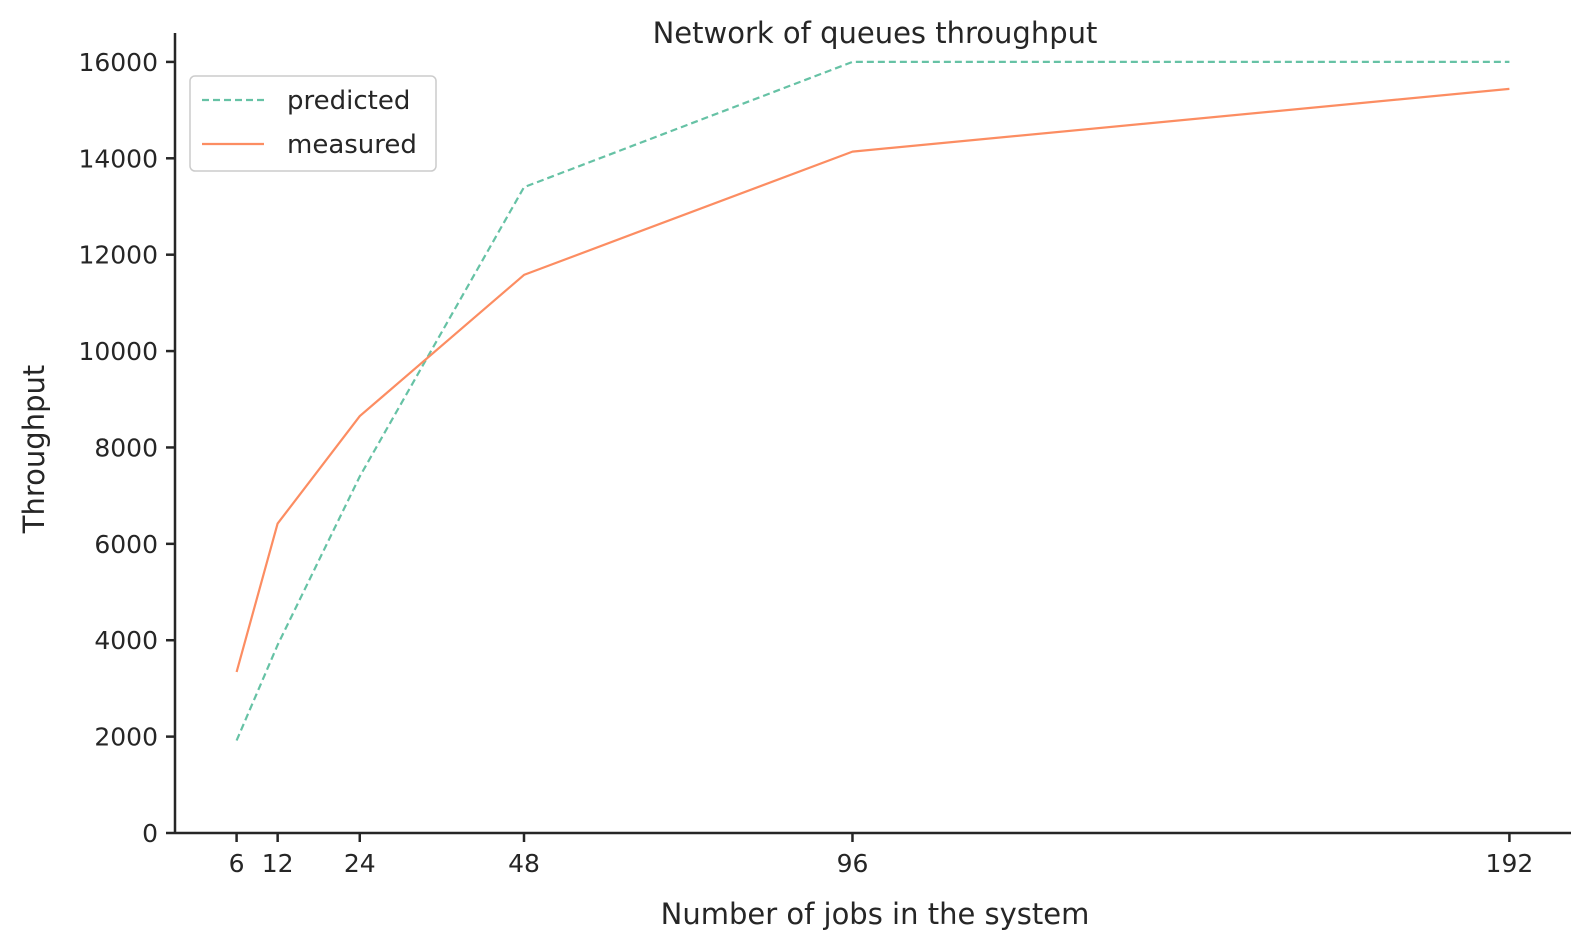 This screenshot has height=947, width=1594. What do you see at coordinates (118, 255) in the screenshot?
I see `y-tick-label: 12000` at bounding box center [118, 255].